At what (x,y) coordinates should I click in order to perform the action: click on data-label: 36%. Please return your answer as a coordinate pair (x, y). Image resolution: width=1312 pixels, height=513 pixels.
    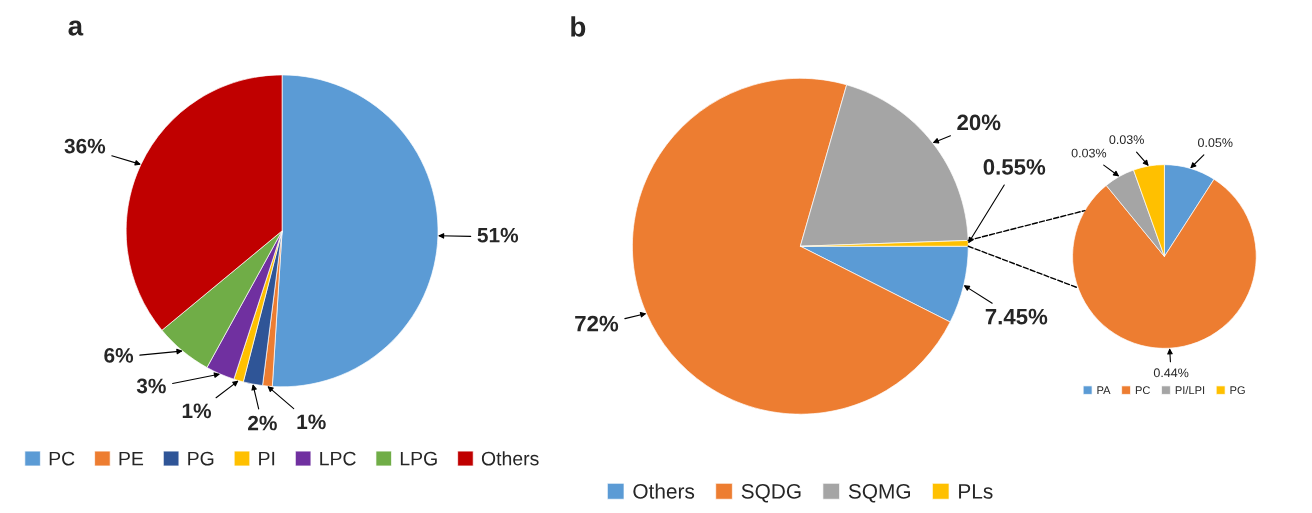
    Looking at the image, I should click on (85, 146).